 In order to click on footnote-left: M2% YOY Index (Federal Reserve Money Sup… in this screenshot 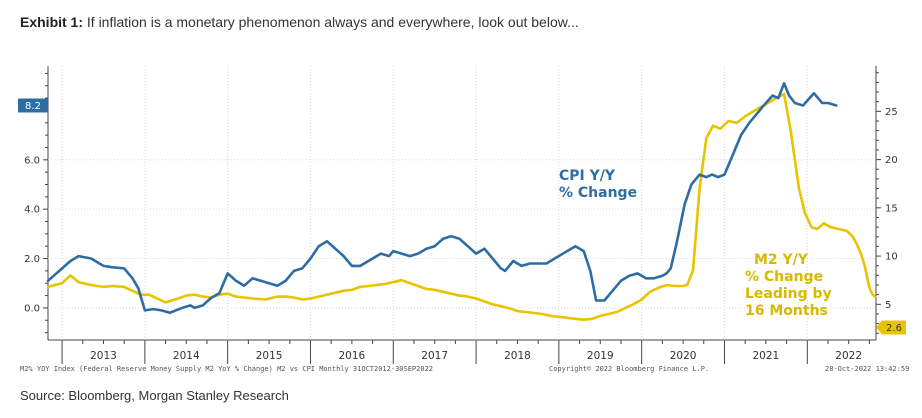, I will do `click(226, 369)`.